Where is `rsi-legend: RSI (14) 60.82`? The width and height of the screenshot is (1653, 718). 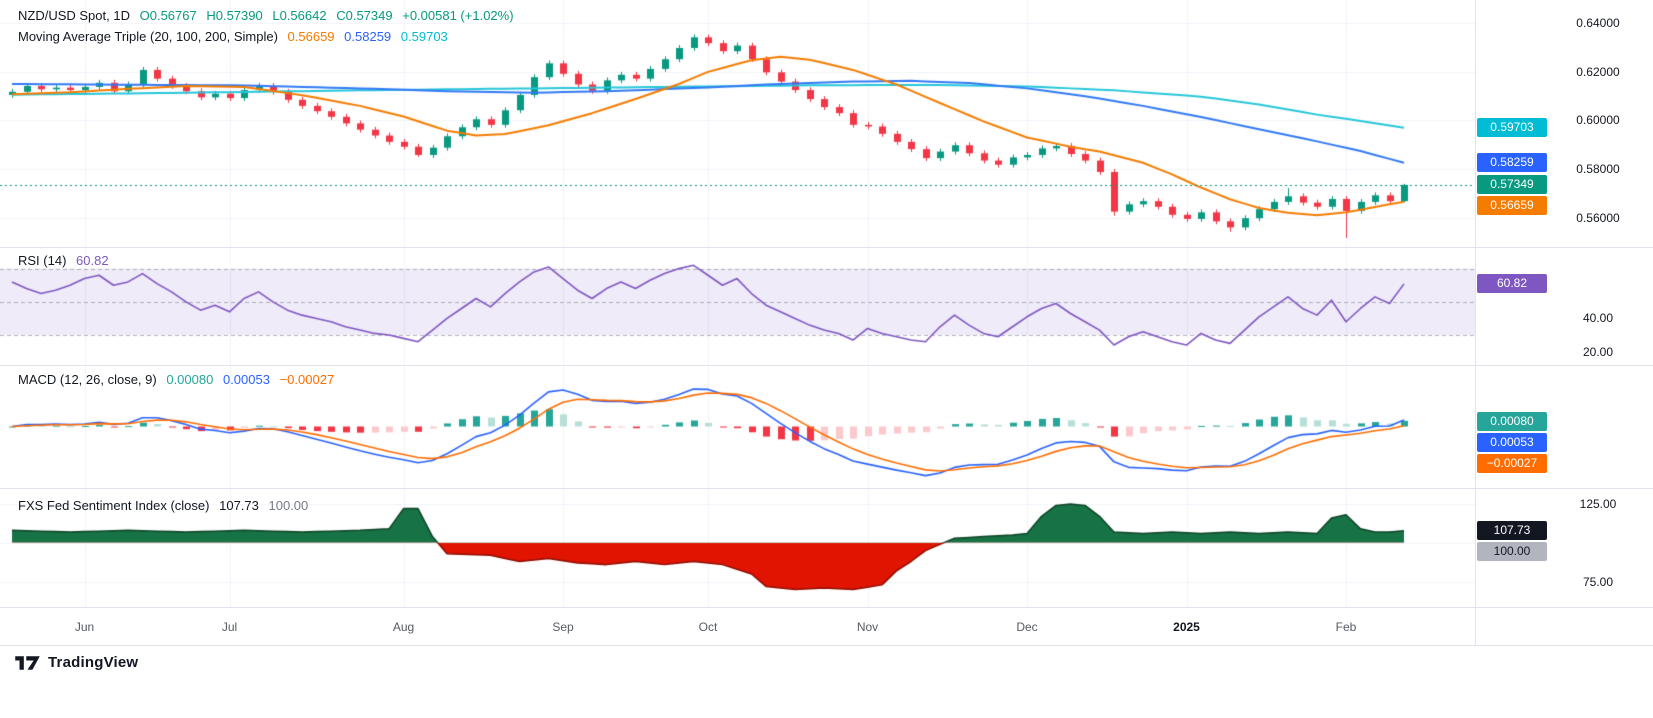 rsi-legend: RSI (14) 60.82 is located at coordinates (66, 260).